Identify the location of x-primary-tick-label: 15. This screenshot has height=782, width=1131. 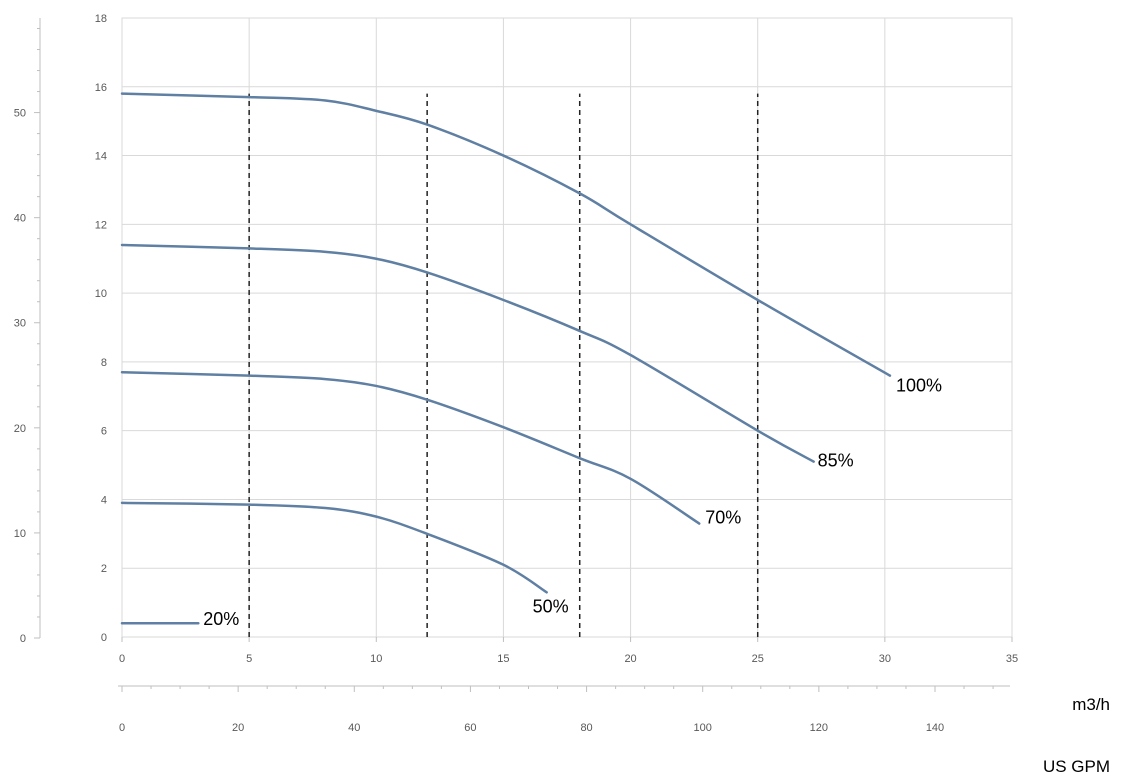
(503, 659).